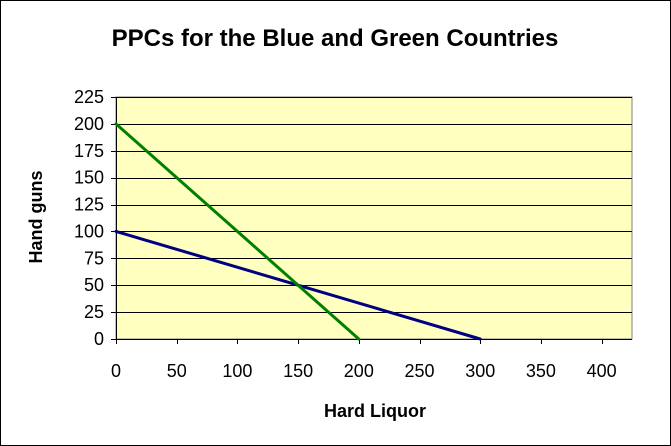 The width and height of the screenshot is (671, 446). I want to click on chart-title: PPCs for the Blue and Green Countries, so click(335, 38).